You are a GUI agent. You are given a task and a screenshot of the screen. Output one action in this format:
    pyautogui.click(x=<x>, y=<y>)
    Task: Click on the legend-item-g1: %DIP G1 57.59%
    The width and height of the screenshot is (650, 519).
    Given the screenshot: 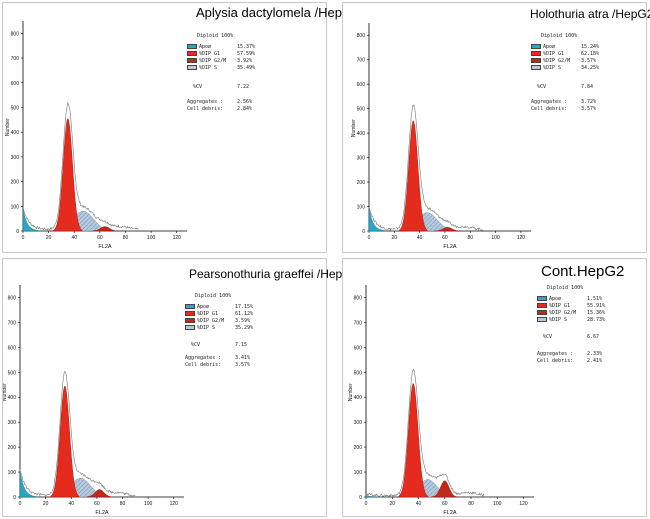 What is the action you would take?
    pyautogui.click(x=227, y=54)
    